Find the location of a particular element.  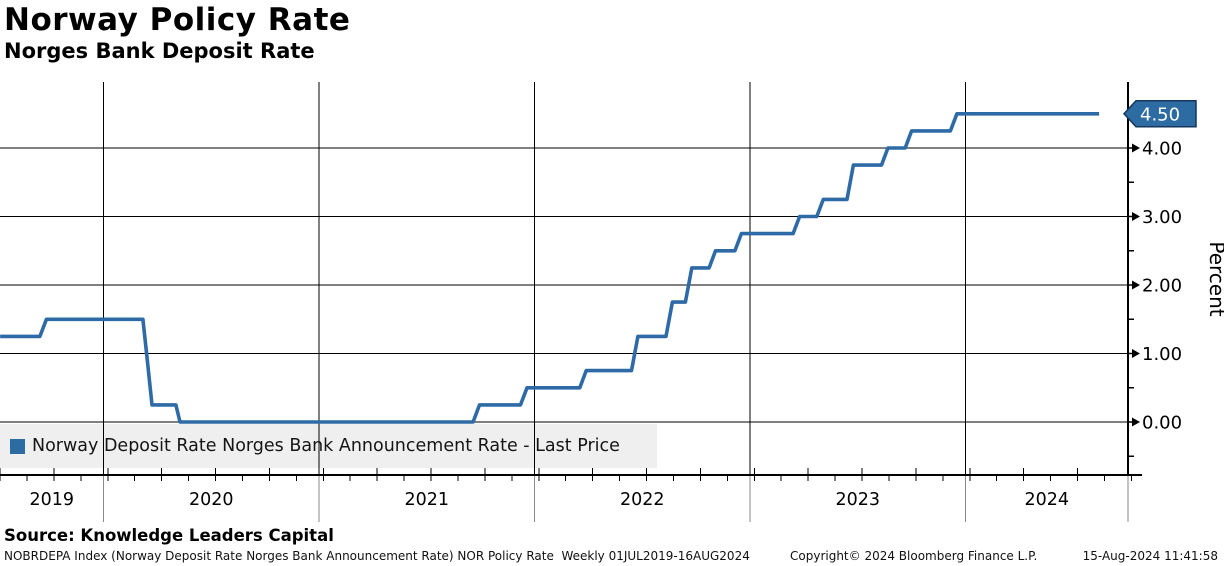

copyright-notice: Copyright© 2024 Bloomberg Finance L.P. is located at coordinates (914, 556).